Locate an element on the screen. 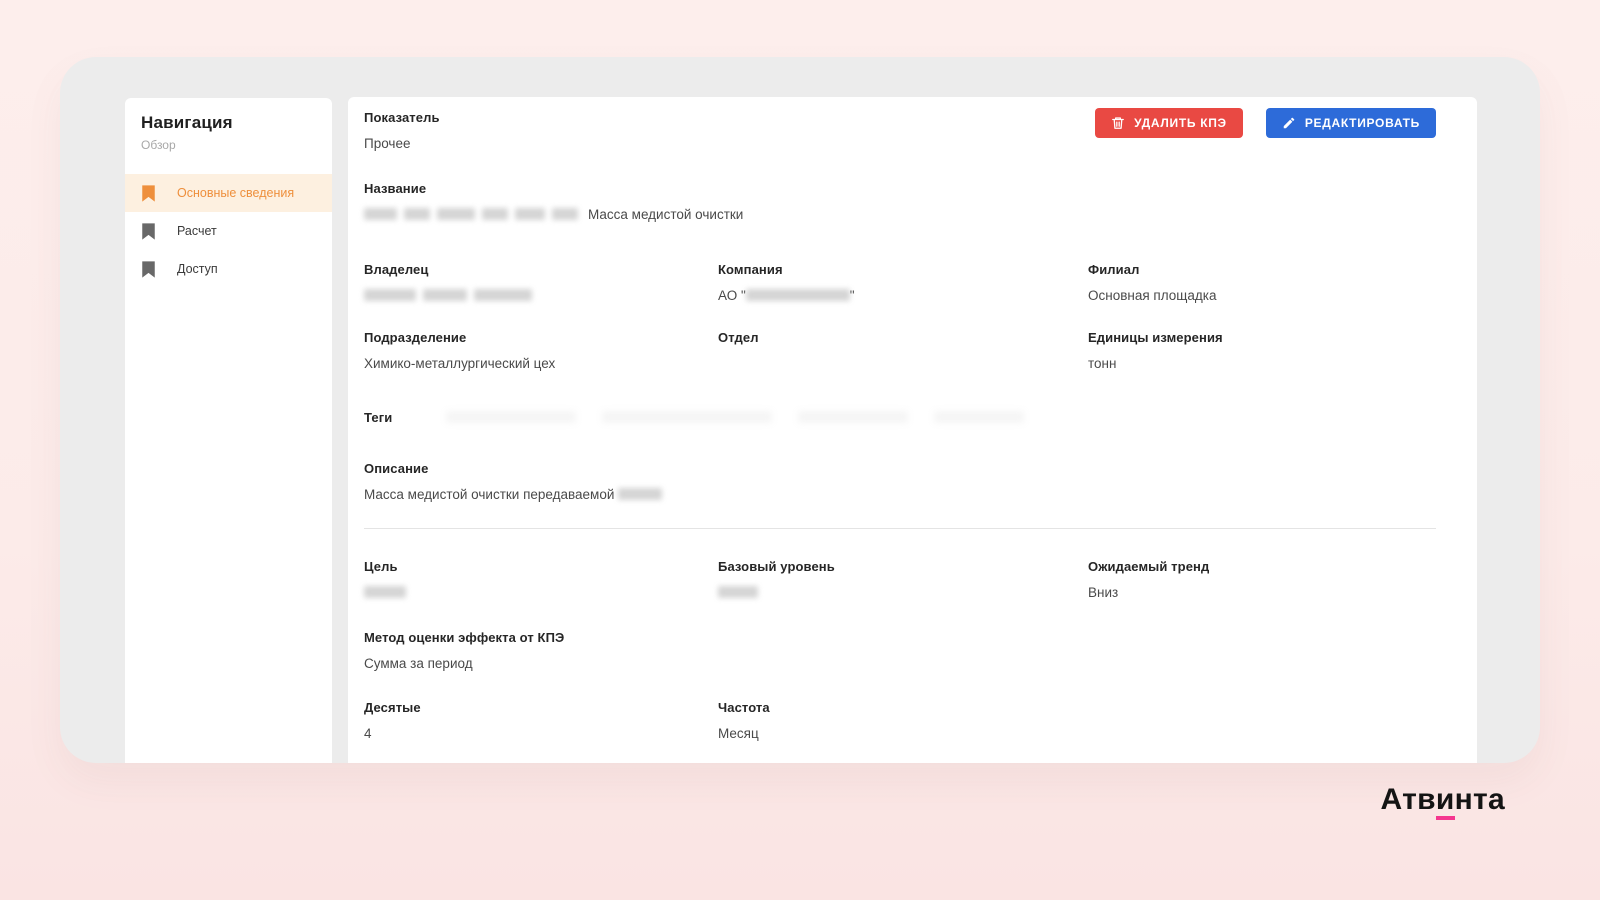 The image size is (1600, 900). field-indicator: Показатель Прочее is located at coordinates (900, 131).